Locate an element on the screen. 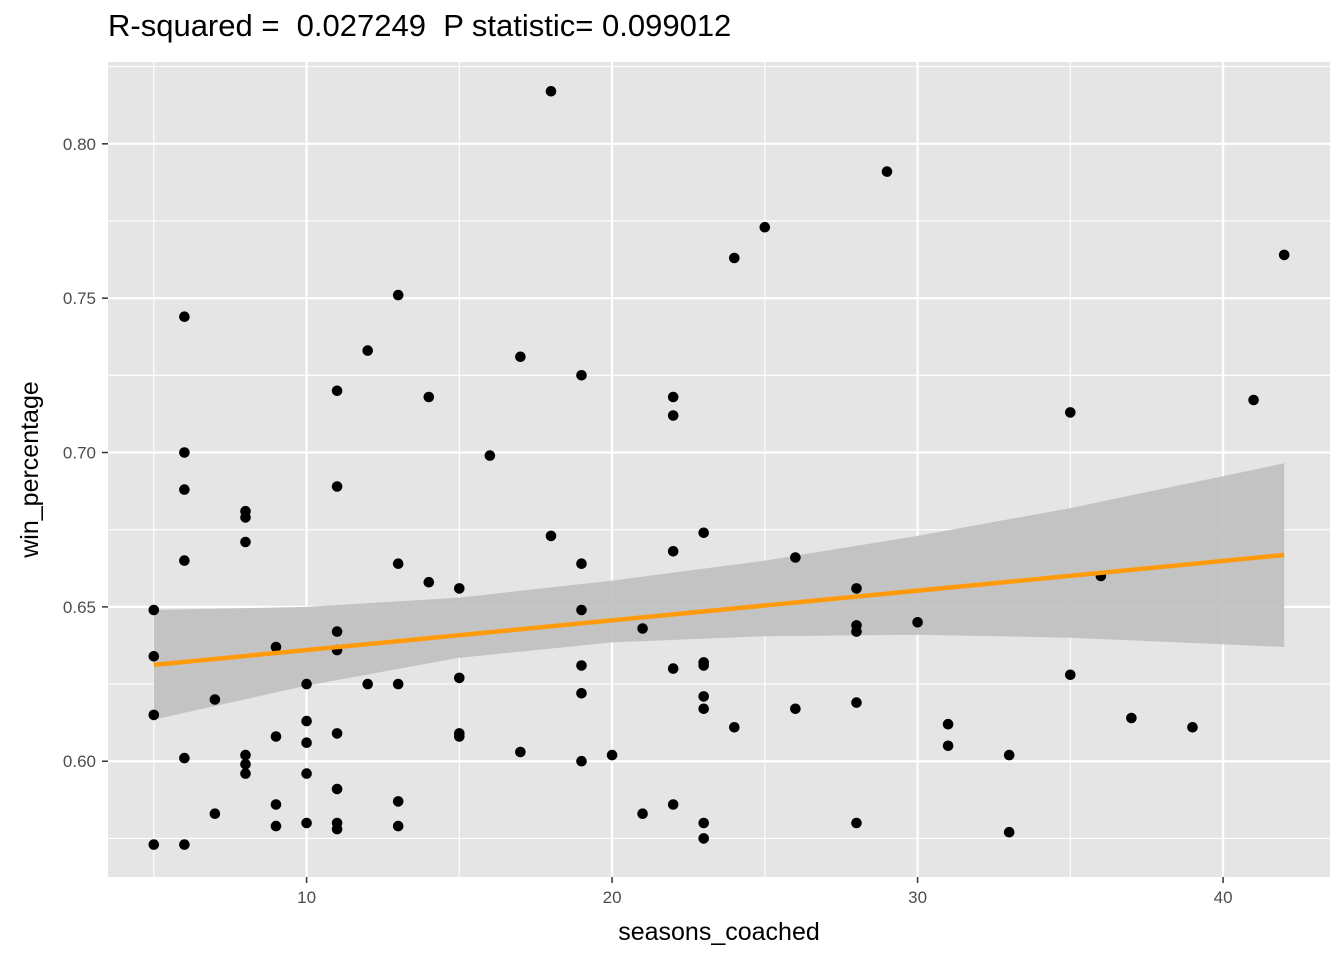  x-tick-label: 30 is located at coordinates (917, 897).